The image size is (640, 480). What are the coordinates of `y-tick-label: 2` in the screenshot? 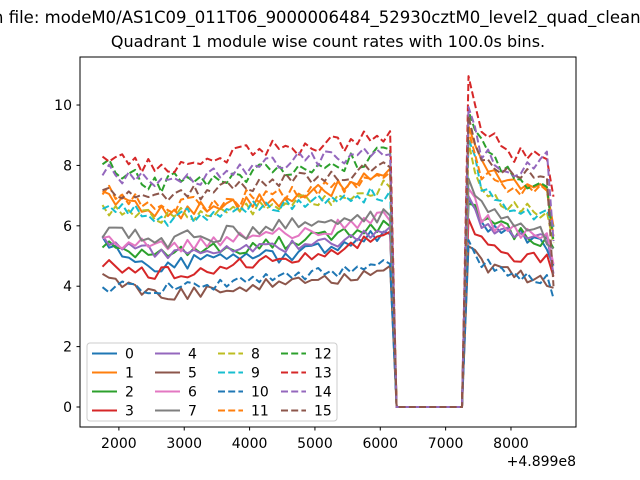 It's located at (67, 348).